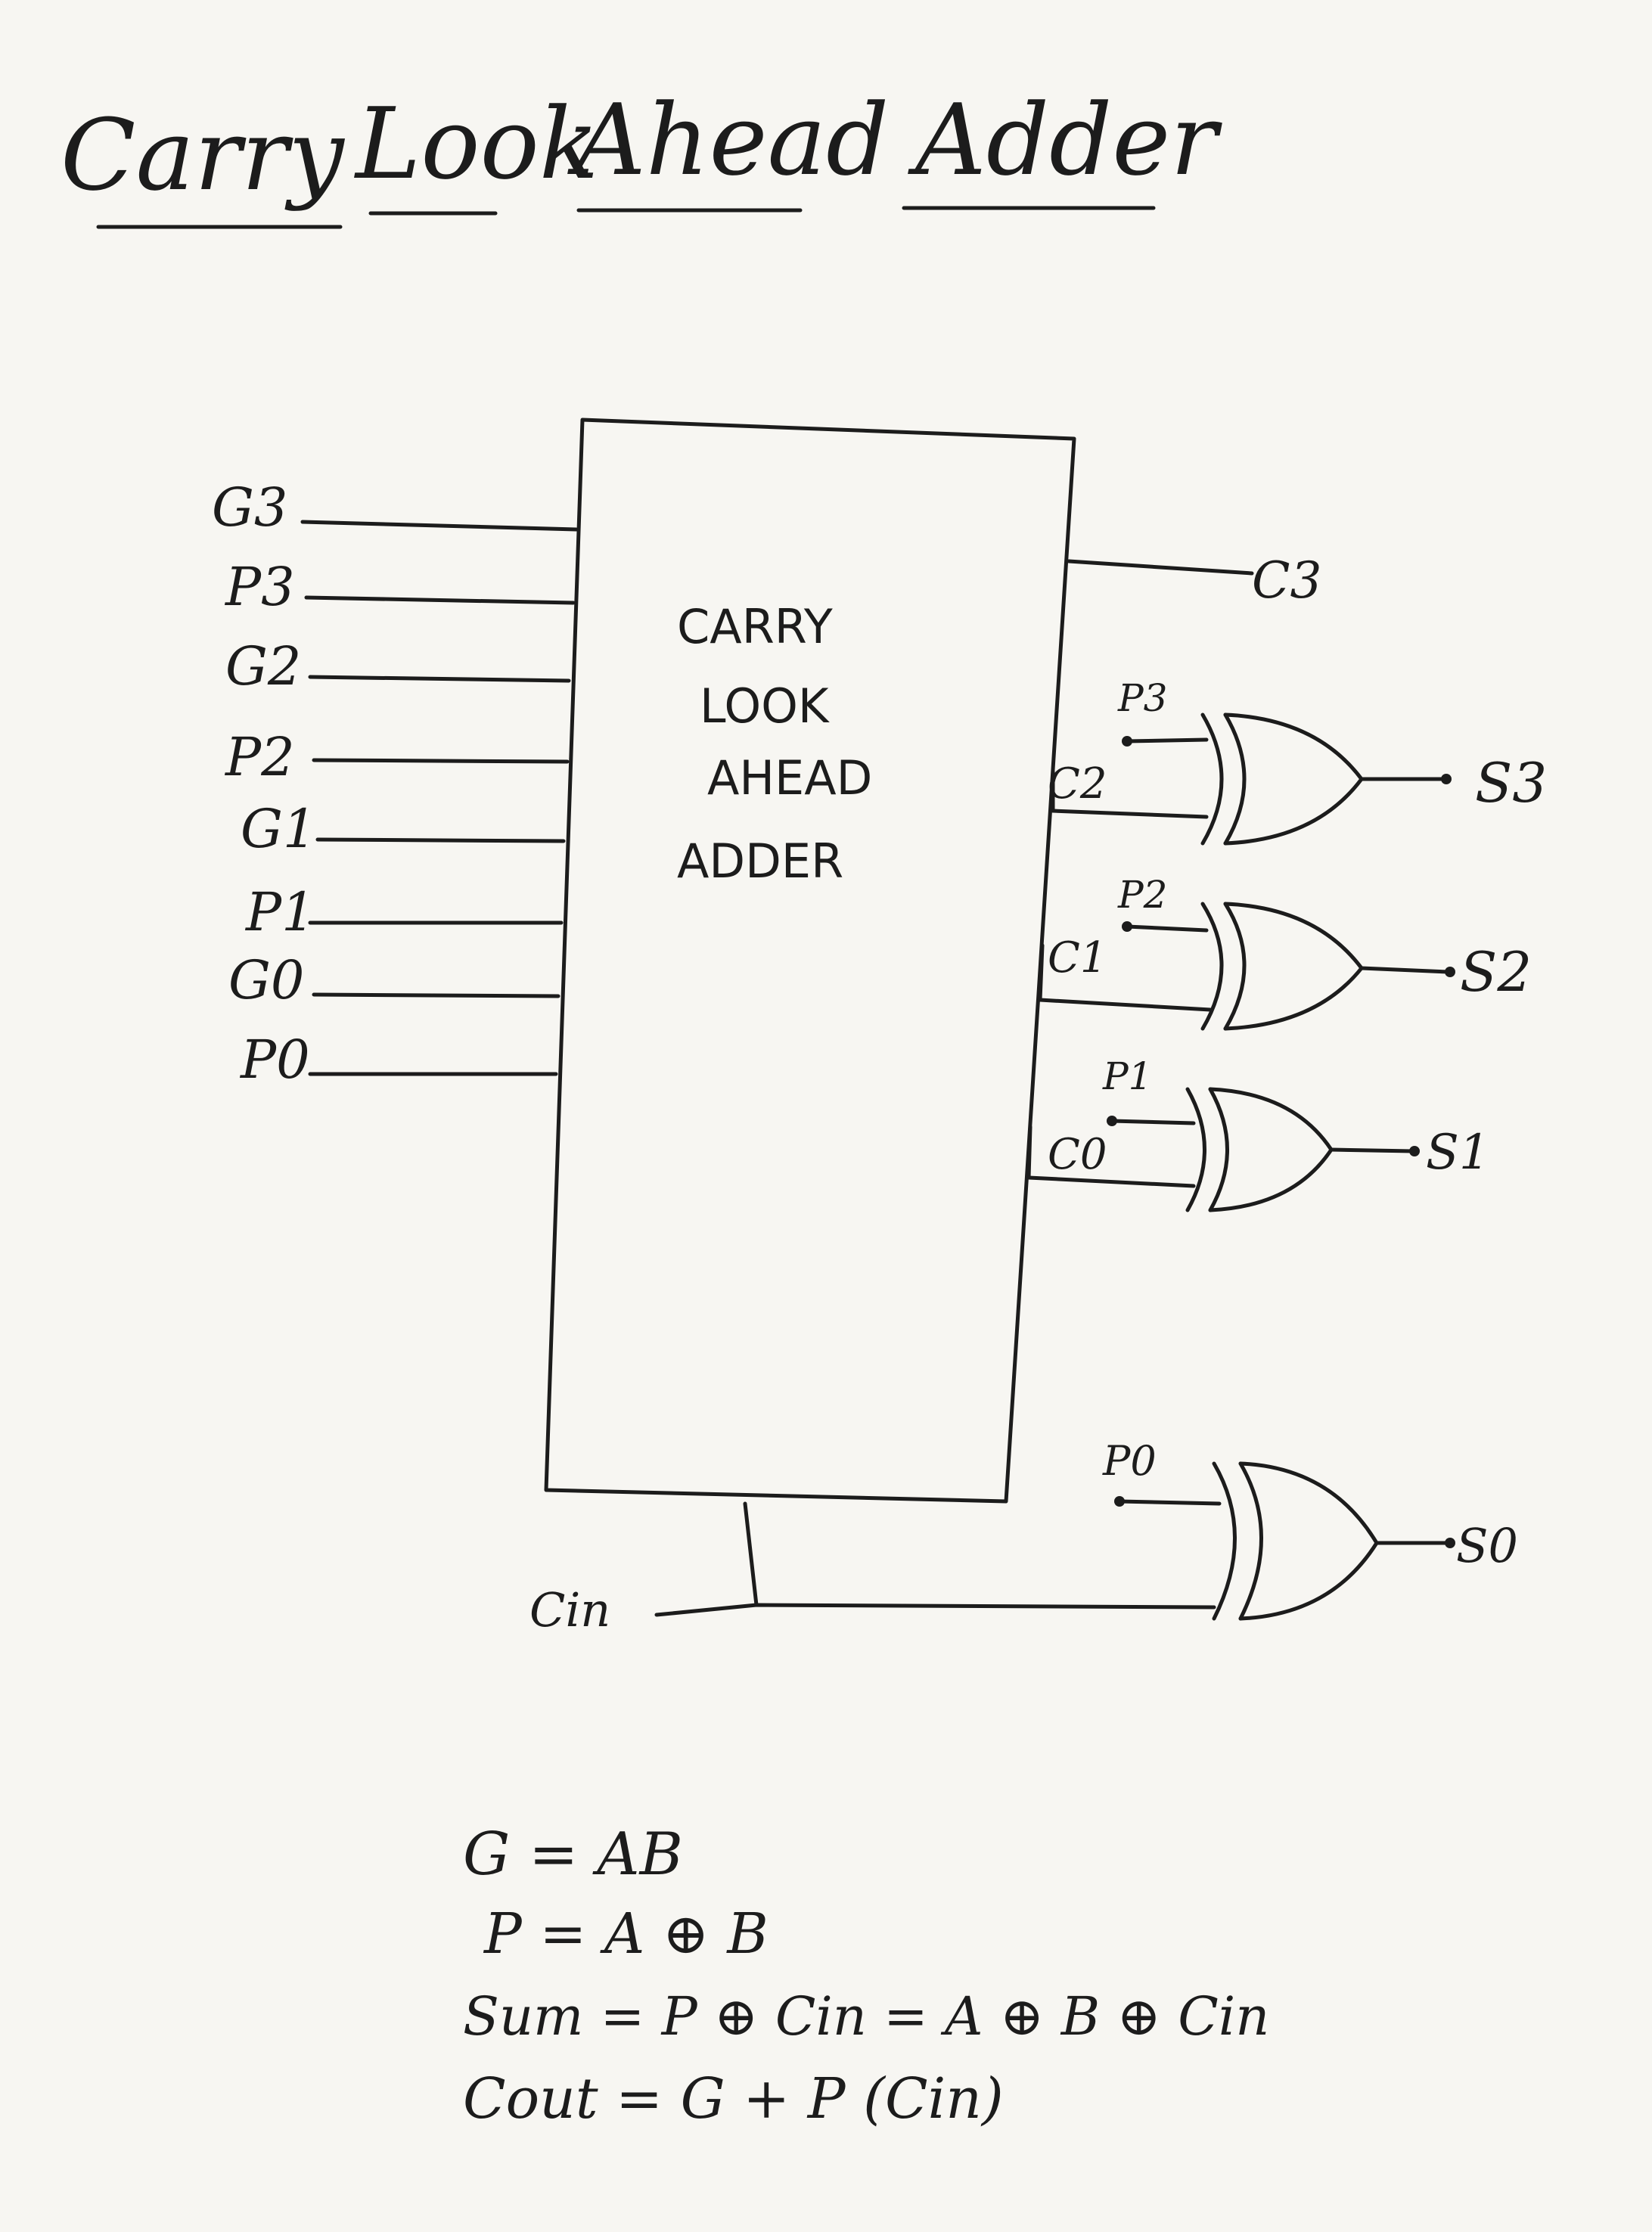 The height and width of the screenshot is (2232, 1652). What do you see at coordinates (1487, 1545) in the screenshot?
I see `gate-s0-sum-label: S0` at bounding box center [1487, 1545].